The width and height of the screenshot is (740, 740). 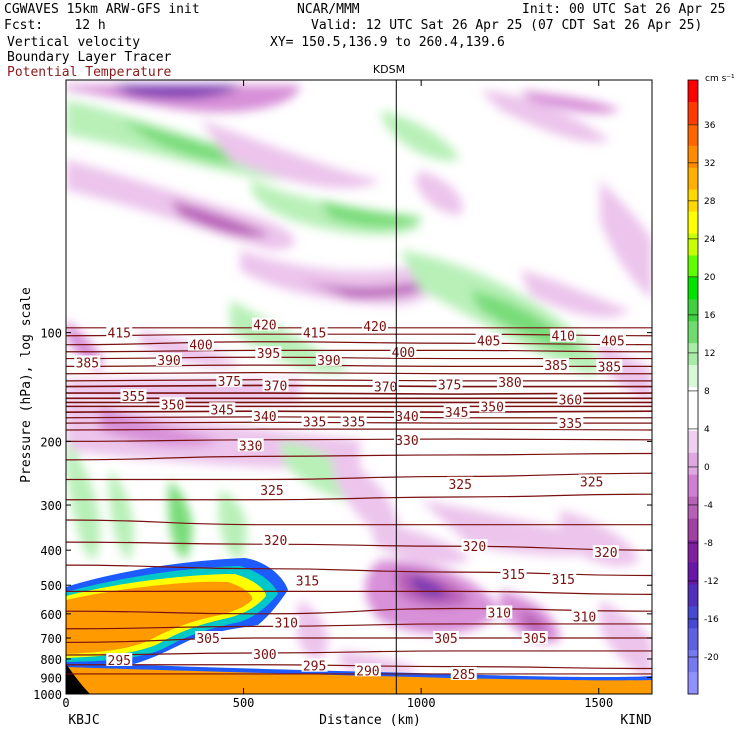 I want to click on y-tick-label: 900, so click(x=51, y=678).